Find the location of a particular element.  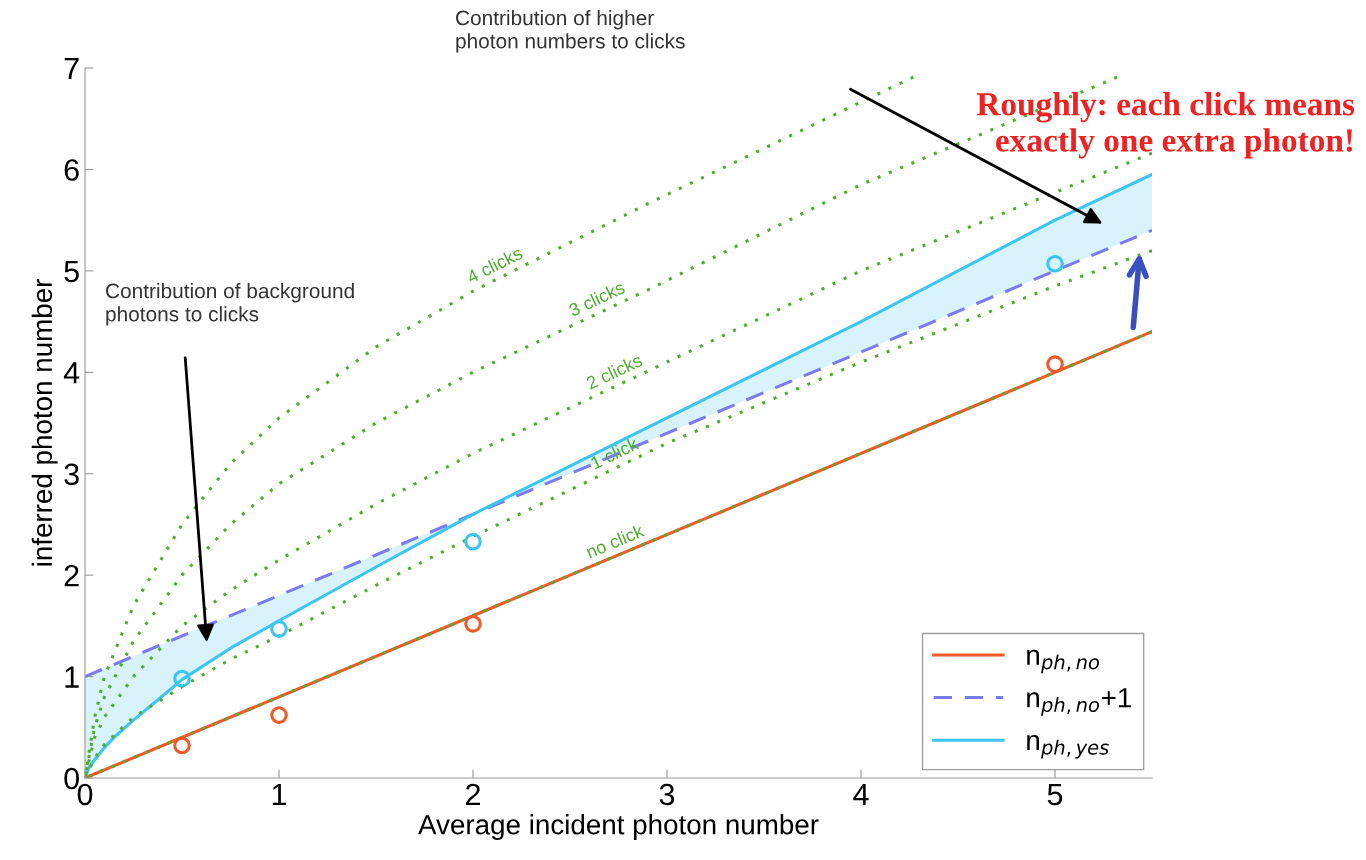

y-tick-label: 0 is located at coordinates (71, 778).